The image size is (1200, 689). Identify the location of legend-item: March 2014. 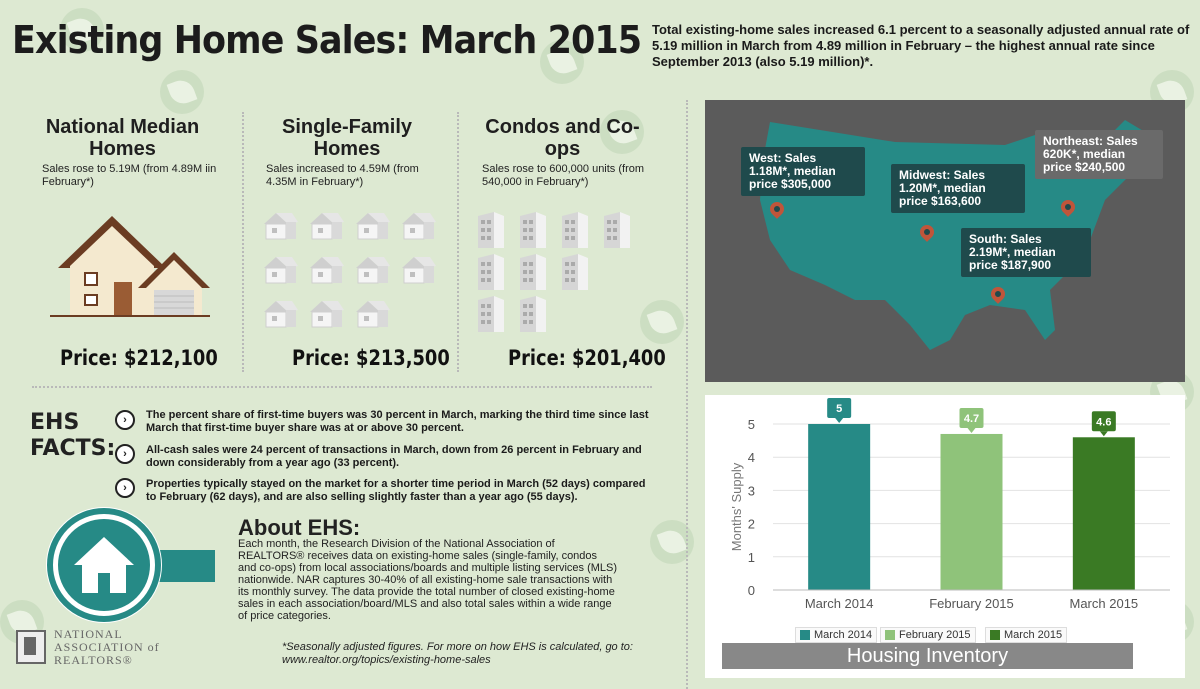
(836, 635).